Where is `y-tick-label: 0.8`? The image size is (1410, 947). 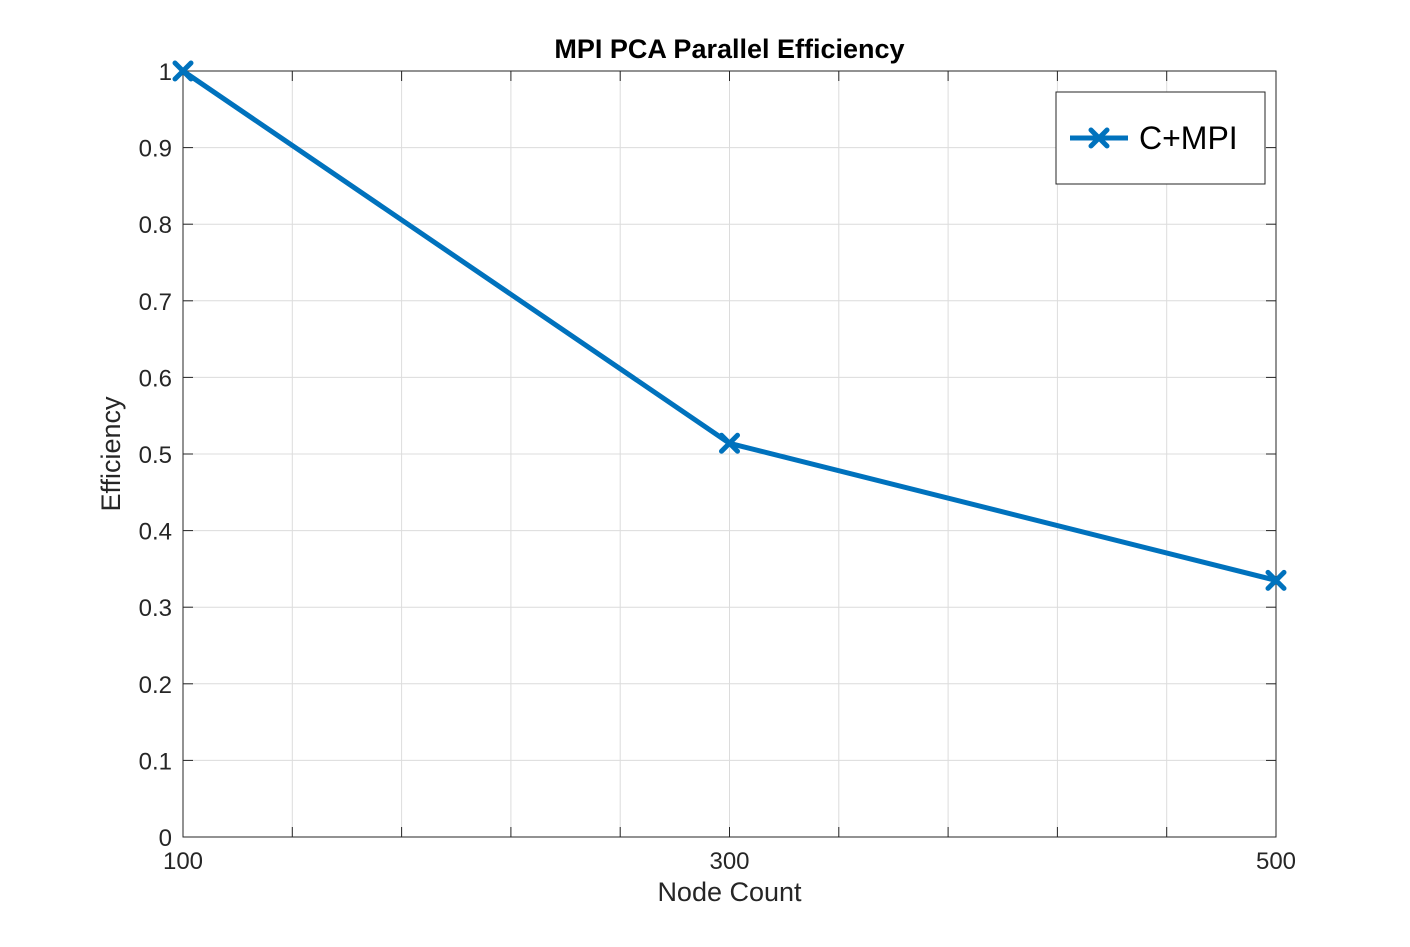
y-tick-label: 0.8 is located at coordinates (155, 225).